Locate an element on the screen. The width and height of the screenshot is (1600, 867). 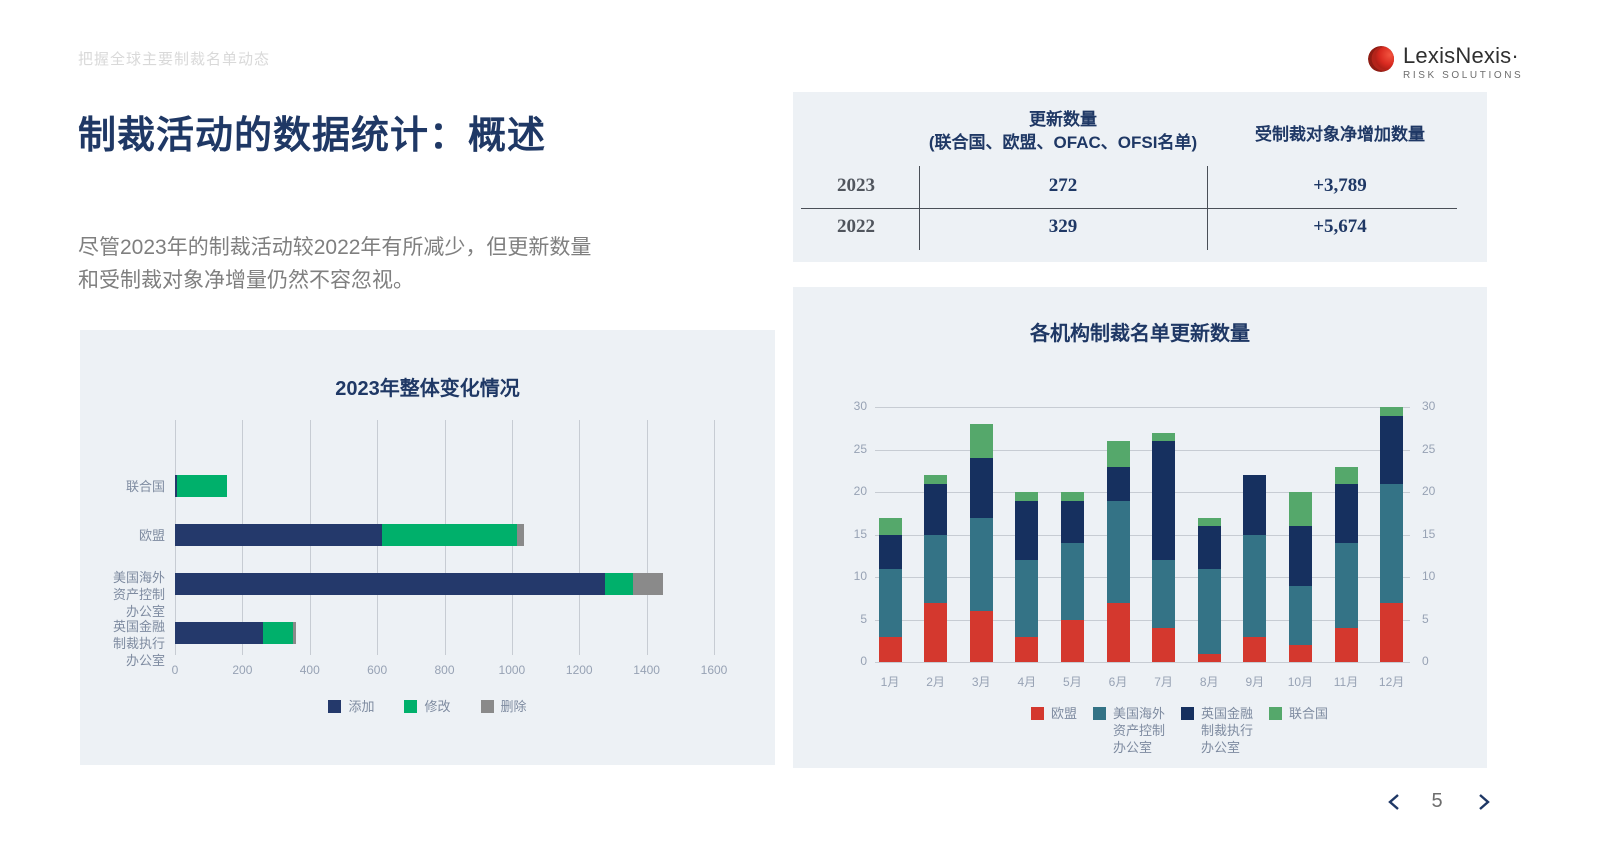
x-tick-label-1000: 1000 is located at coordinates (512, 670).